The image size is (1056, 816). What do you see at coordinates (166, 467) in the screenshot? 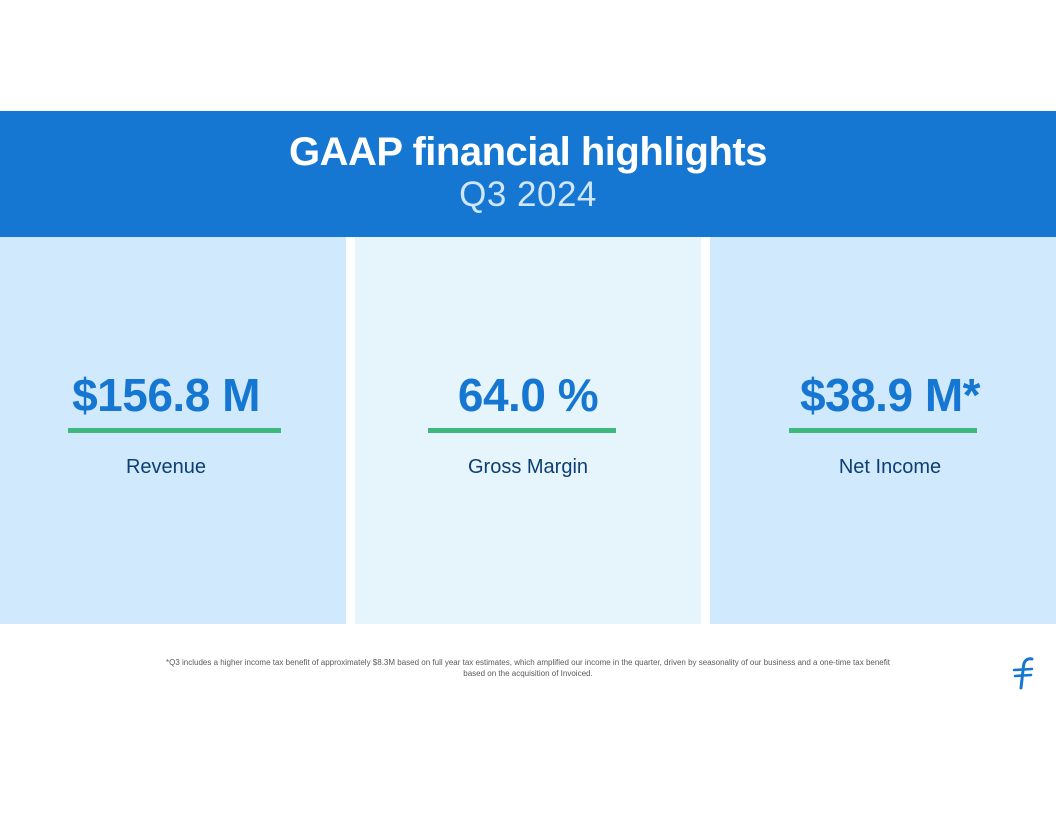
I see `revenue-label: Revenue` at bounding box center [166, 467].